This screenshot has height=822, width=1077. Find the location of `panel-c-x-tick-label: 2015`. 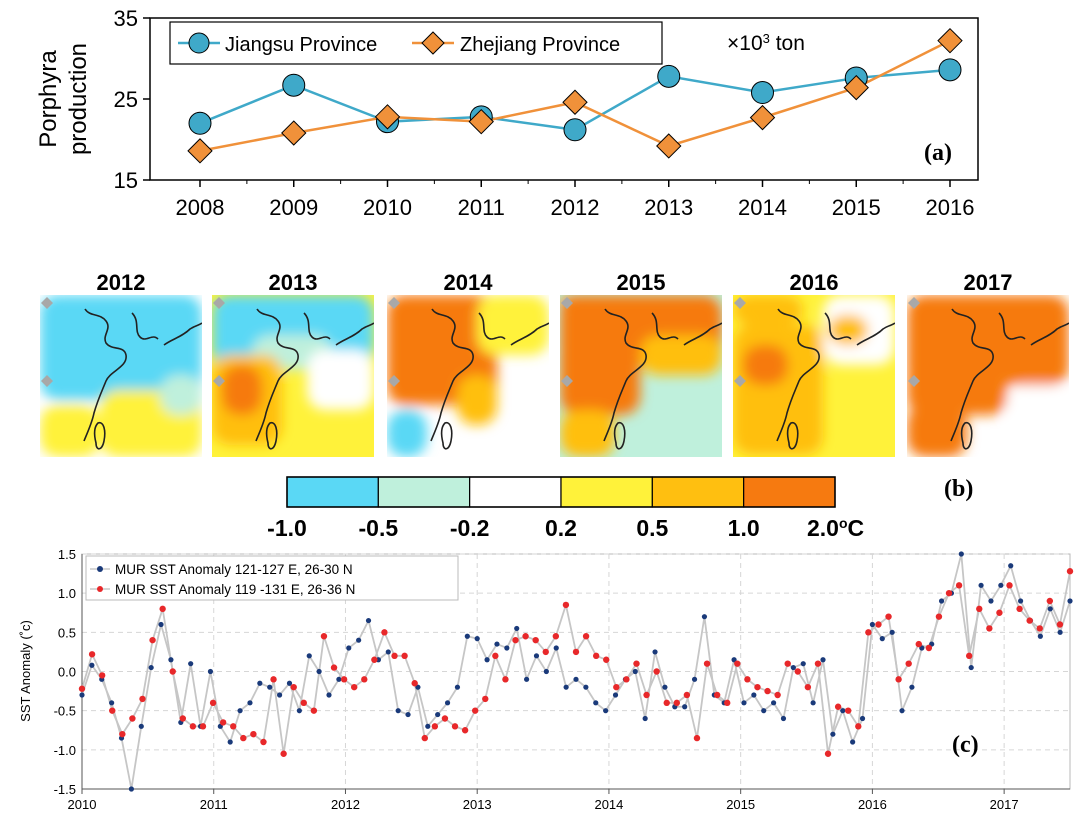

panel-c-x-tick-label: 2015 is located at coordinates (740, 804).